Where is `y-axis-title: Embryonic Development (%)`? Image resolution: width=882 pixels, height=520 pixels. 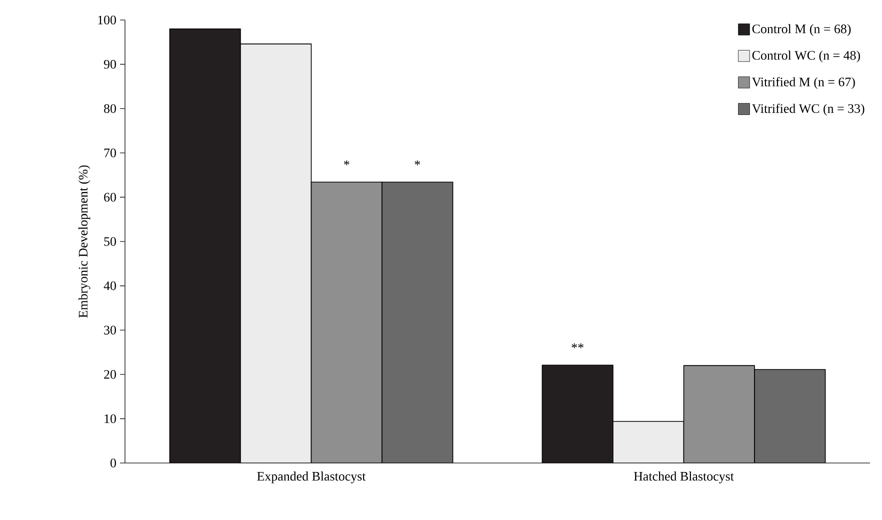 y-axis-title: Embryonic Development (%) is located at coordinates (84, 241).